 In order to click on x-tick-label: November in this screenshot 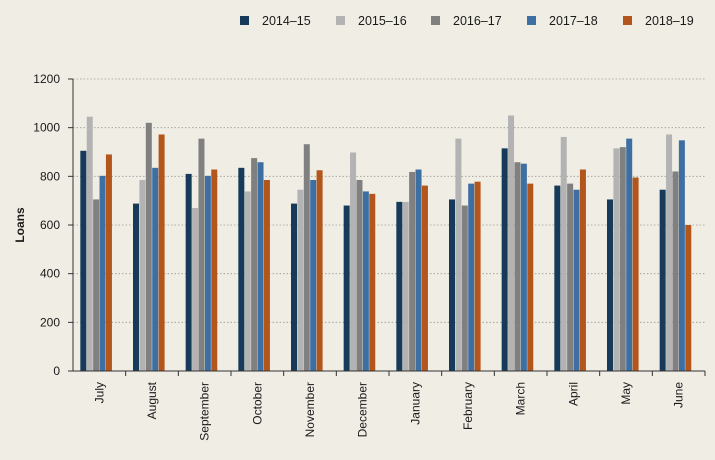, I will do `click(310, 409)`.